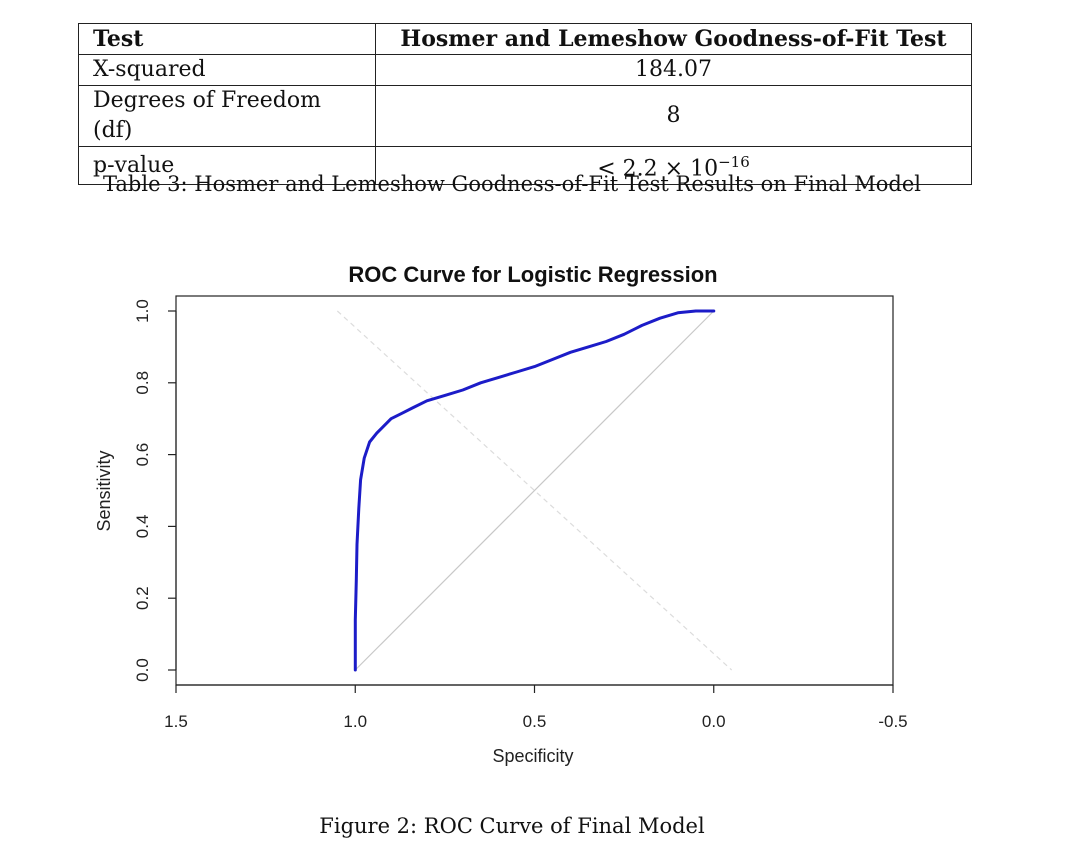 This screenshot has width=1084, height=844. Describe the element at coordinates (142, 670) in the screenshot. I see `y-tick-label: 0.0` at that location.